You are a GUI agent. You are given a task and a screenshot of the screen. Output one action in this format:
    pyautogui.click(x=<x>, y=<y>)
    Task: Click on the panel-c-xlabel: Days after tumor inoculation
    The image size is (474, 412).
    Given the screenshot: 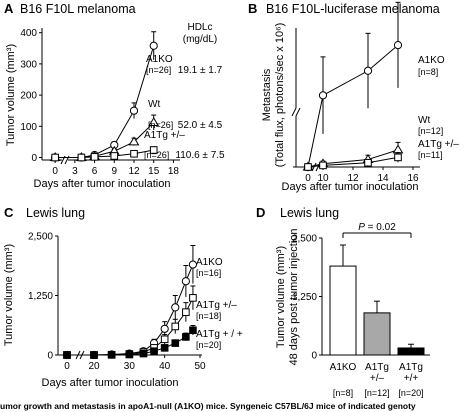 What is the action you would take?
    pyautogui.click(x=110, y=383)
    